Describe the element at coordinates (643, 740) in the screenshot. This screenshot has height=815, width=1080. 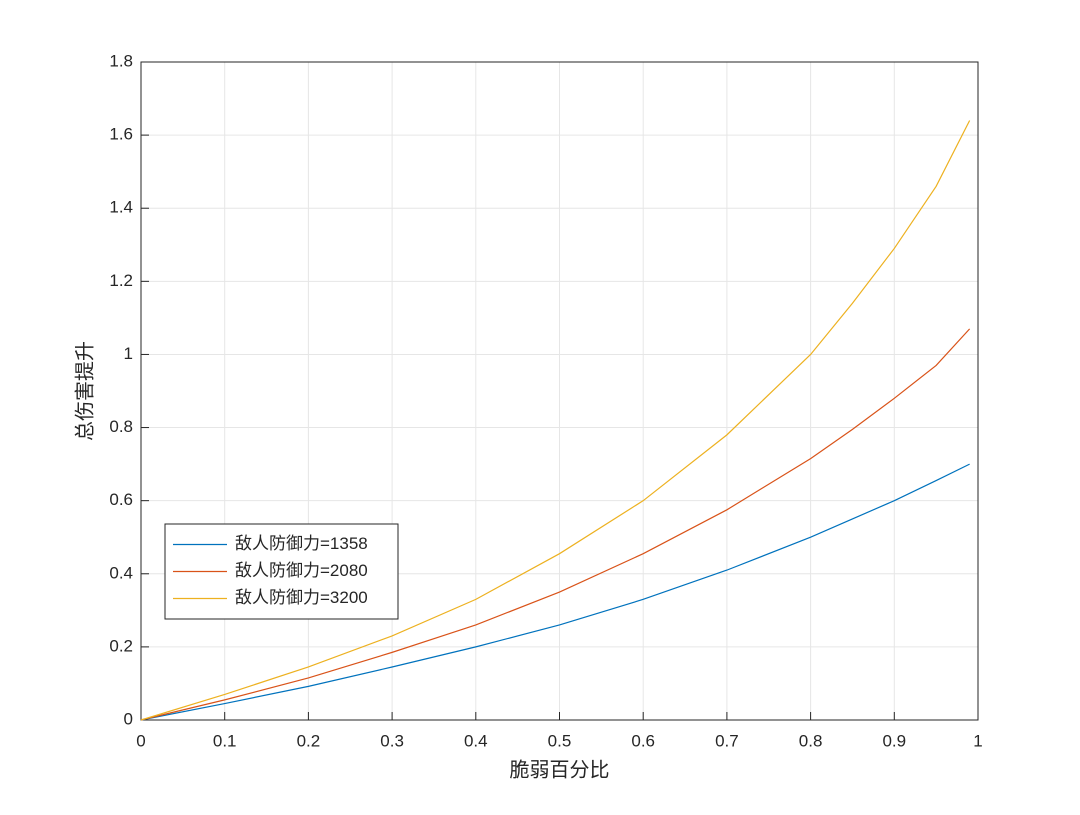
I see `x-tick-label: 0.6` at that location.